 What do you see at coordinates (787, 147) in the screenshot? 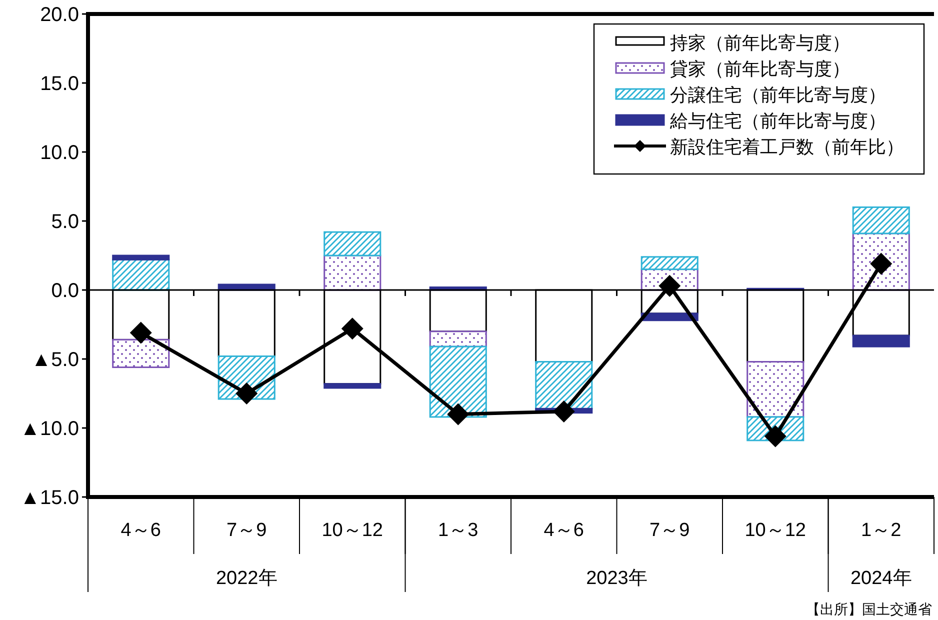
I see `legend-label: 新設住宅着工戸数（前年比）` at bounding box center [787, 147].